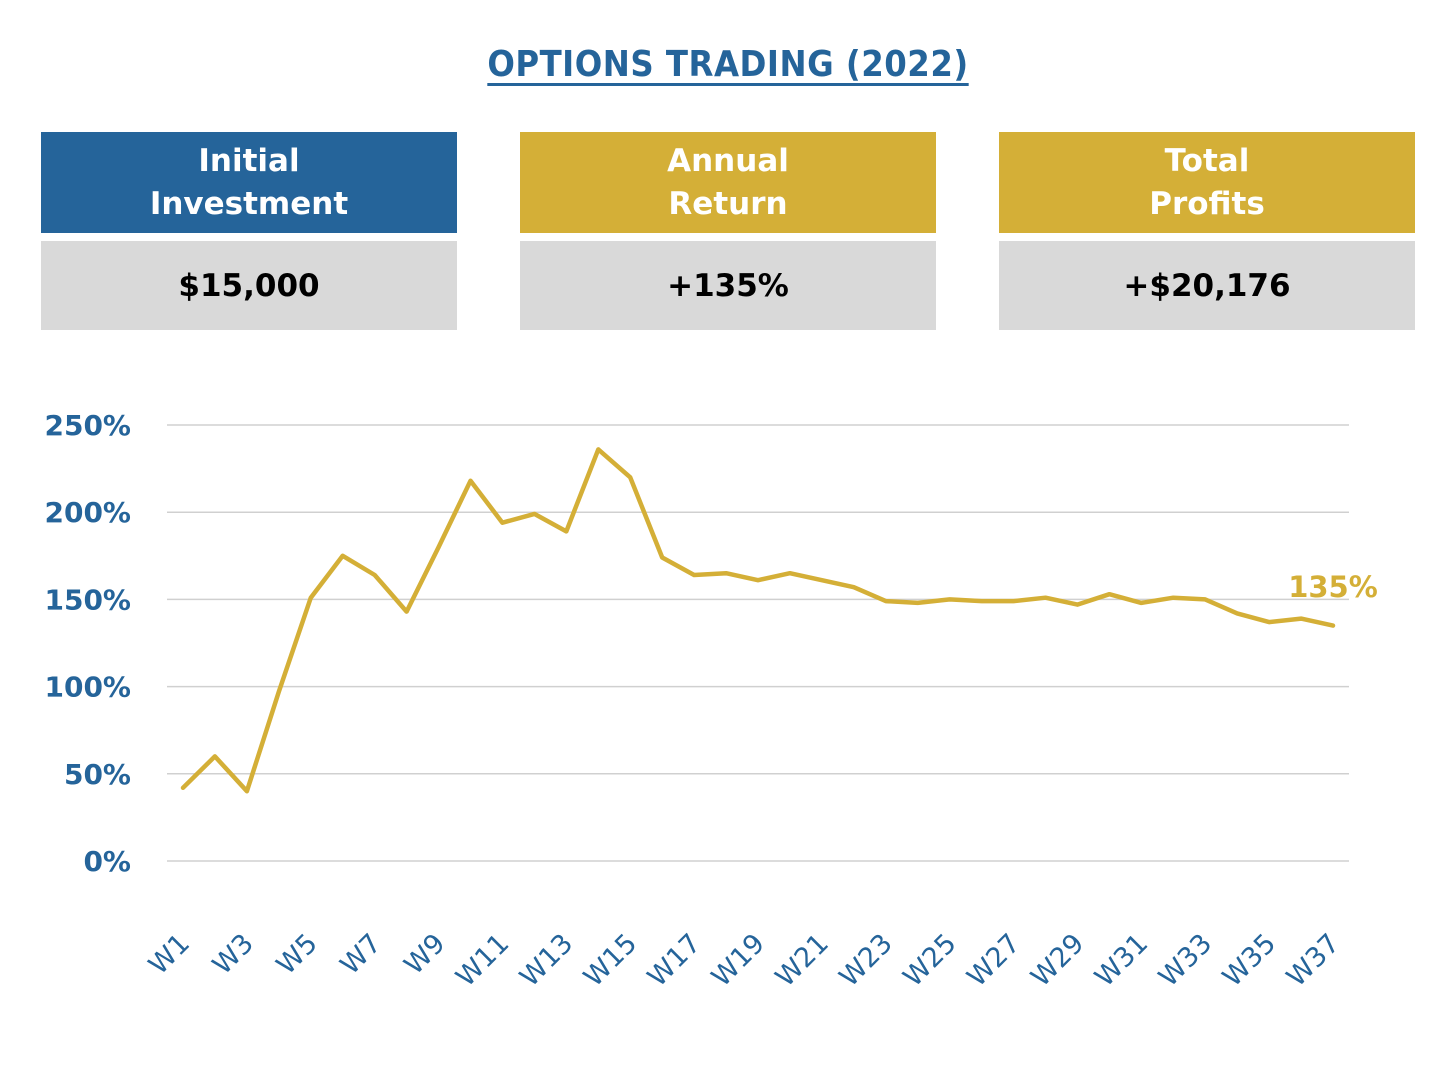 The height and width of the screenshot is (1092, 1456). What do you see at coordinates (1207, 203) in the screenshot?
I see `card-header-line2: Profits` at bounding box center [1207, 203].